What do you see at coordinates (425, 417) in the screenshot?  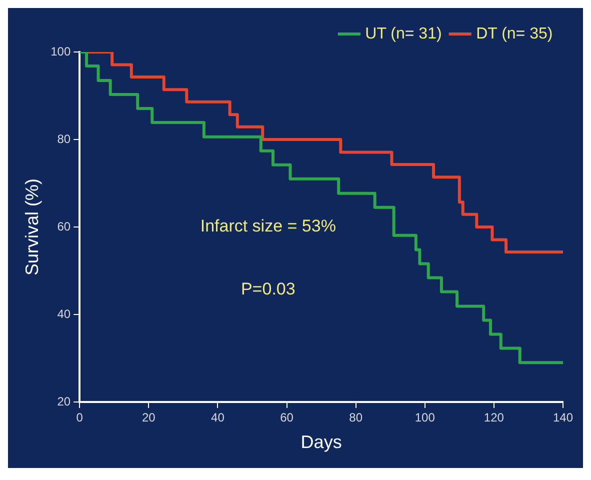 I see `x-tick-label: 100` at bounding box center [425, 417].